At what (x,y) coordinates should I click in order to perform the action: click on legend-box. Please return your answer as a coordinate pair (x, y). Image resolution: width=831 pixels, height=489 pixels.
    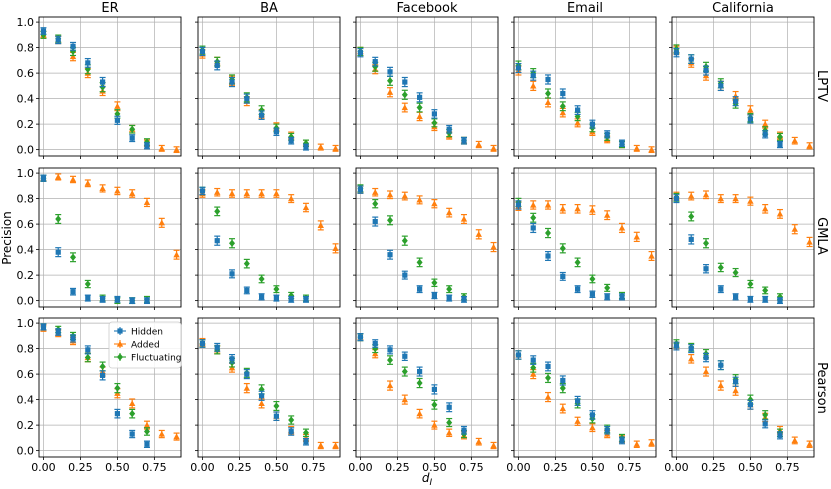
    Looking at the image, I should click on (145, 345).